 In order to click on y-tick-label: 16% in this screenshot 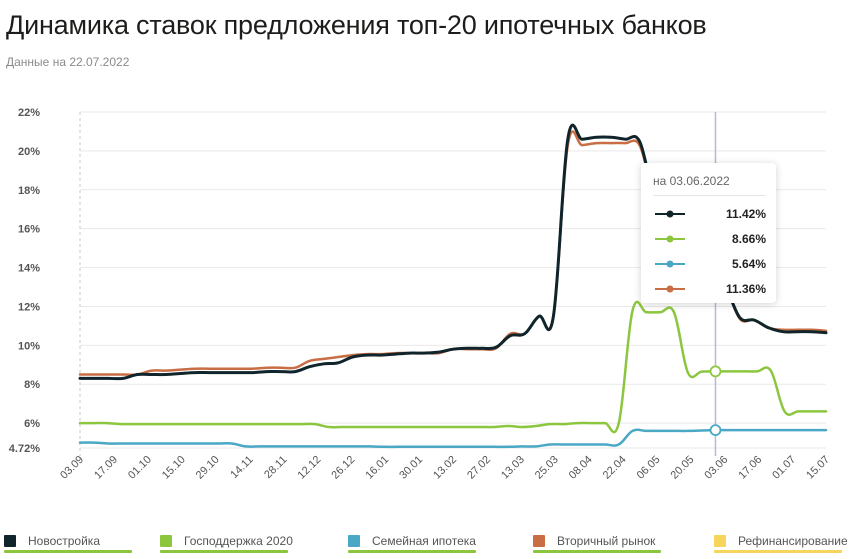, I will do `click(29, 230)`.